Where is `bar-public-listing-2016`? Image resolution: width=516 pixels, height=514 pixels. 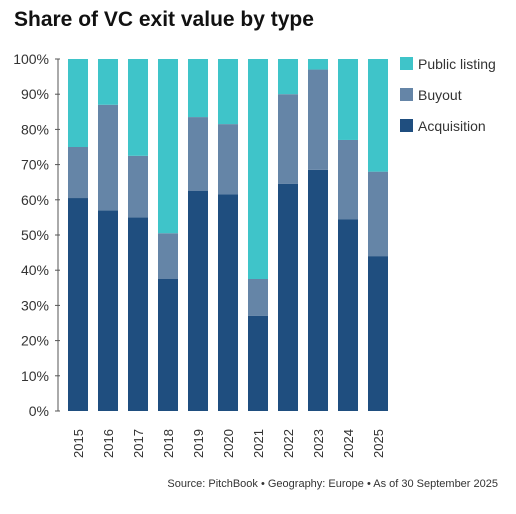
bar-public-listing-2016 is located at coordinates (108, 82).